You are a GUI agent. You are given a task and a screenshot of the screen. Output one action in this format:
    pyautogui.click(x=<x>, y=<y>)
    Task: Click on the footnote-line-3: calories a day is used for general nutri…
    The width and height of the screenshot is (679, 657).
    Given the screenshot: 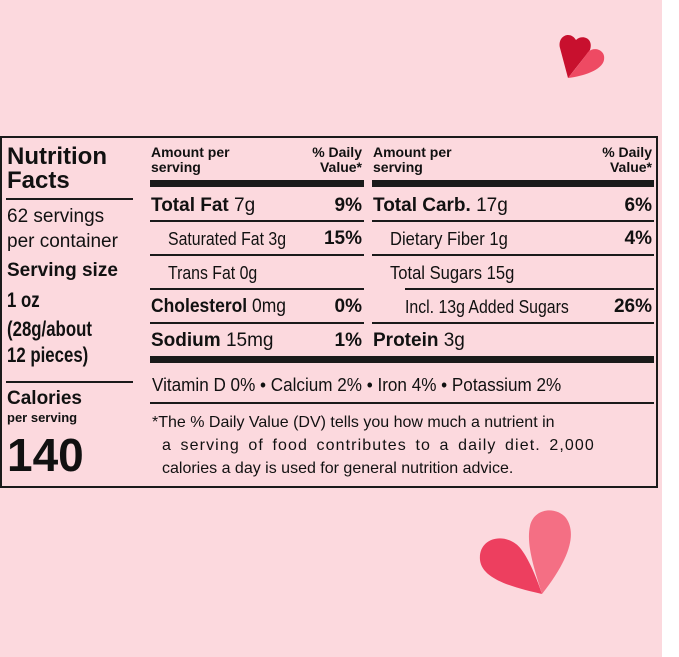 What is the action you would take?
    pyautogui.click(x=338, y=468)
    